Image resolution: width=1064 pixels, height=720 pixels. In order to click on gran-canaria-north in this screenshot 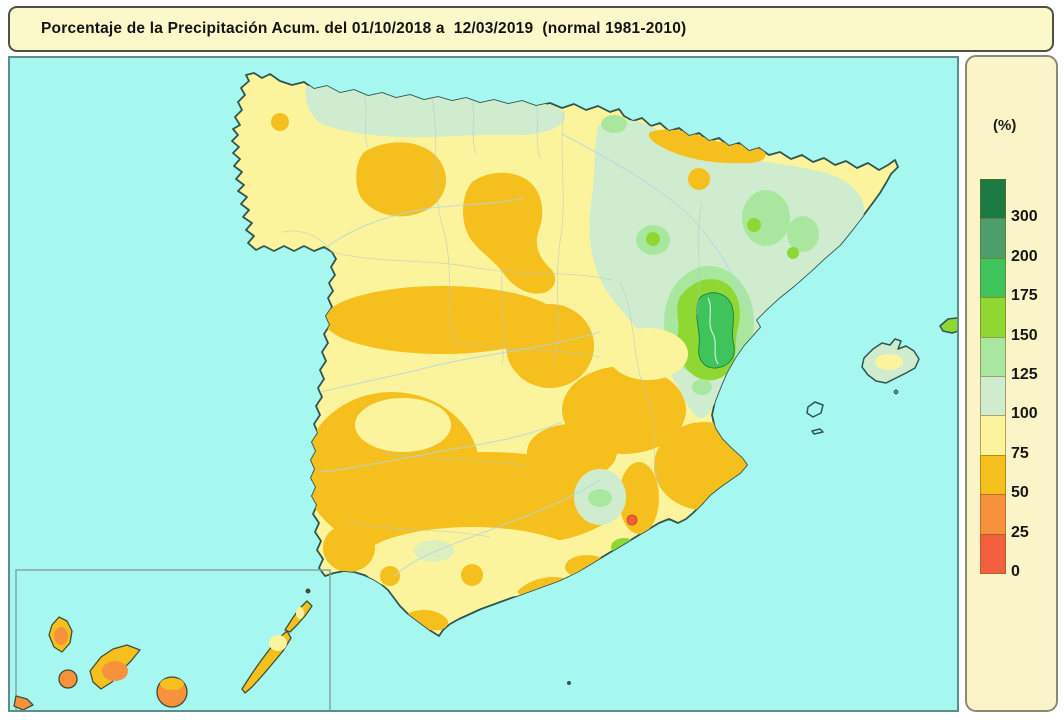, I will do `click(172, 684)`.